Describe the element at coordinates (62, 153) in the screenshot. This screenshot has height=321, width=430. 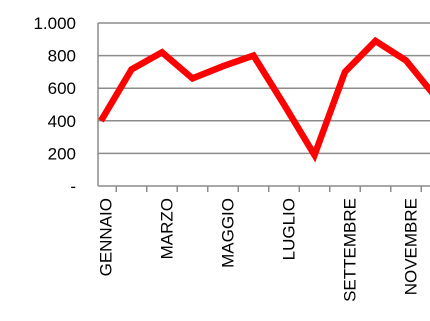
I see `y-tick-label: 200` at that location.